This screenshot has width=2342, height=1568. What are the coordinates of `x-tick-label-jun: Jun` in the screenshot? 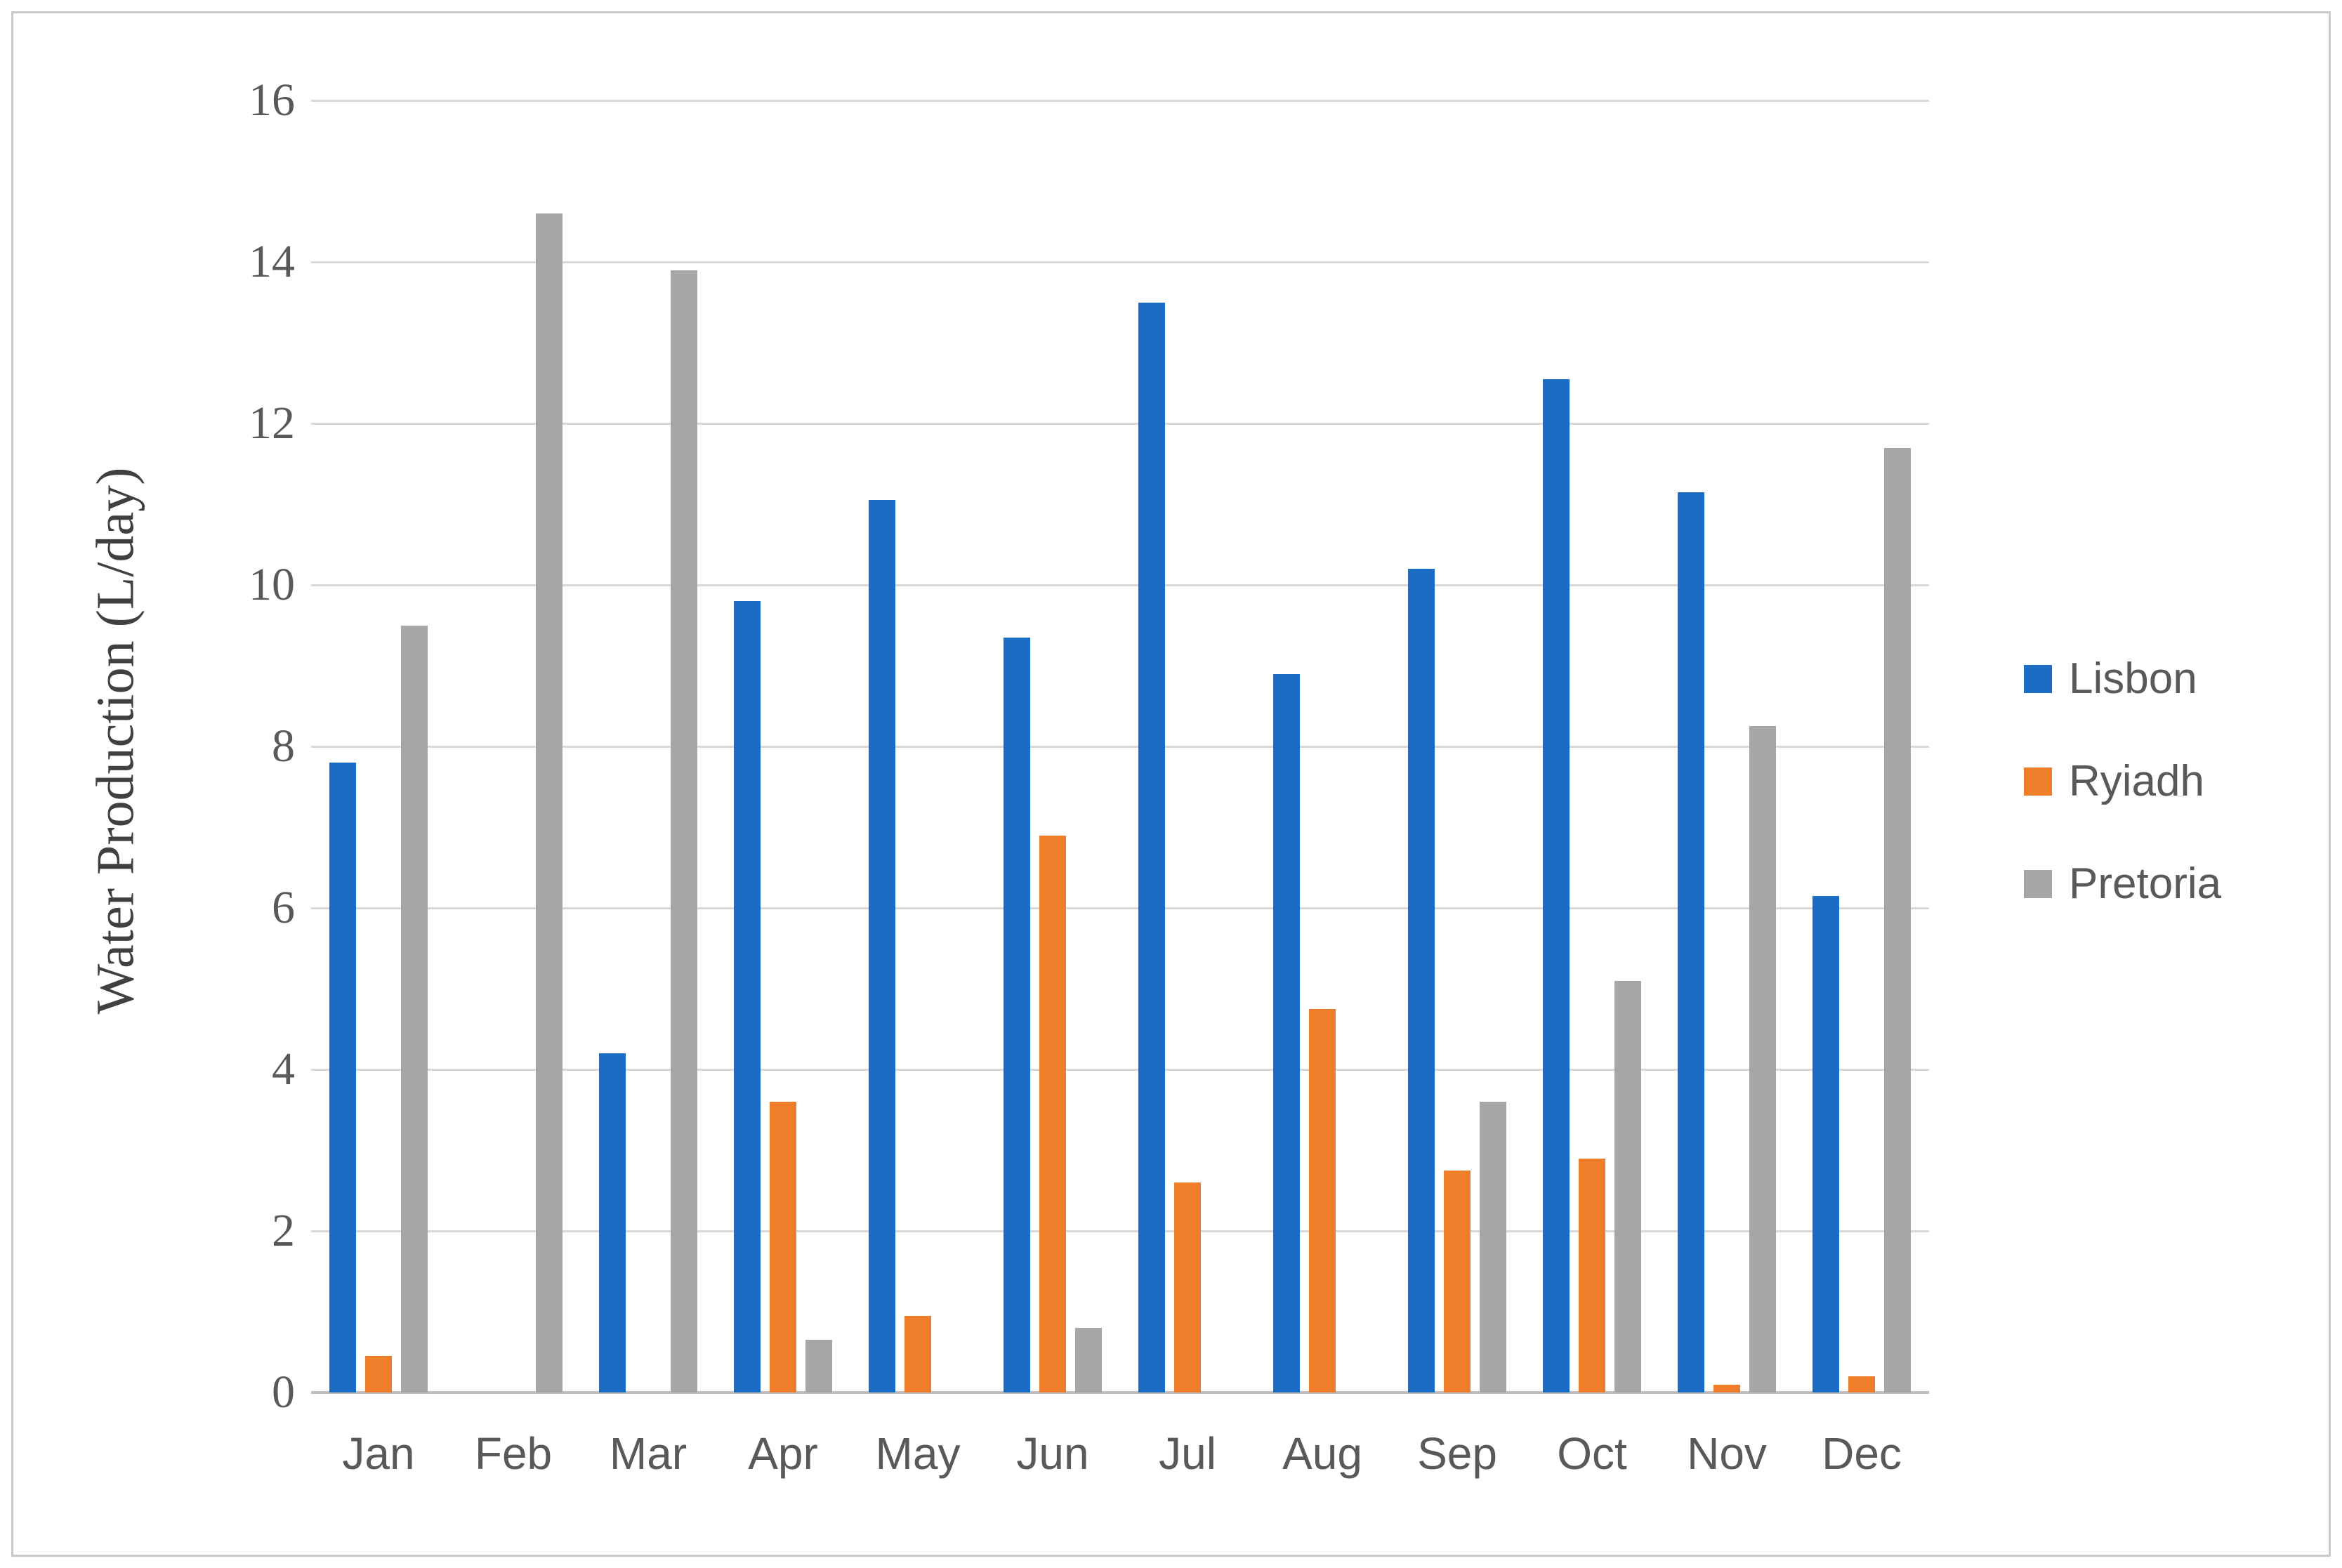 It's located at (1052, 1453).